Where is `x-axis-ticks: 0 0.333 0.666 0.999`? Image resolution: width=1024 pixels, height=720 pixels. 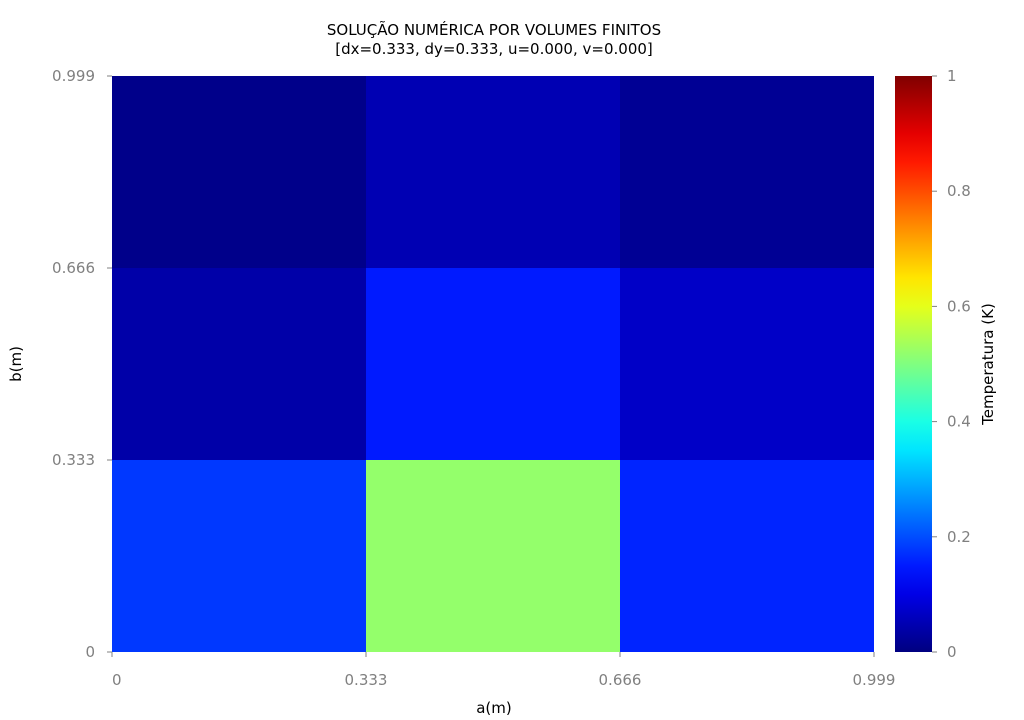
x-axis-ticks: 0 0.333 0.666 0.999 is located at coordinates (503, 670).